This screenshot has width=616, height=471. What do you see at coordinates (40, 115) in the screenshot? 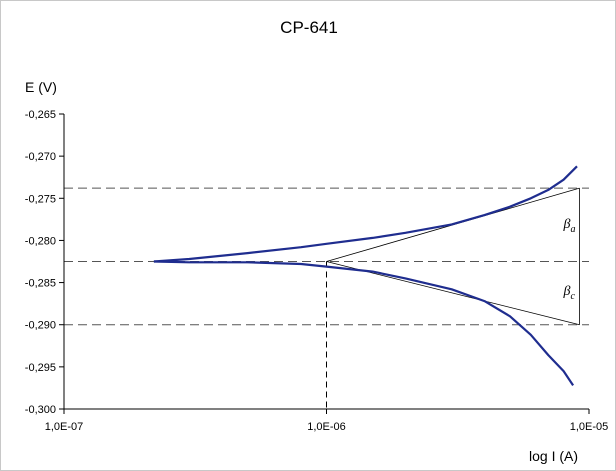
I see `y-tick-label-0: -0,265` at bounding box center [40, 115].